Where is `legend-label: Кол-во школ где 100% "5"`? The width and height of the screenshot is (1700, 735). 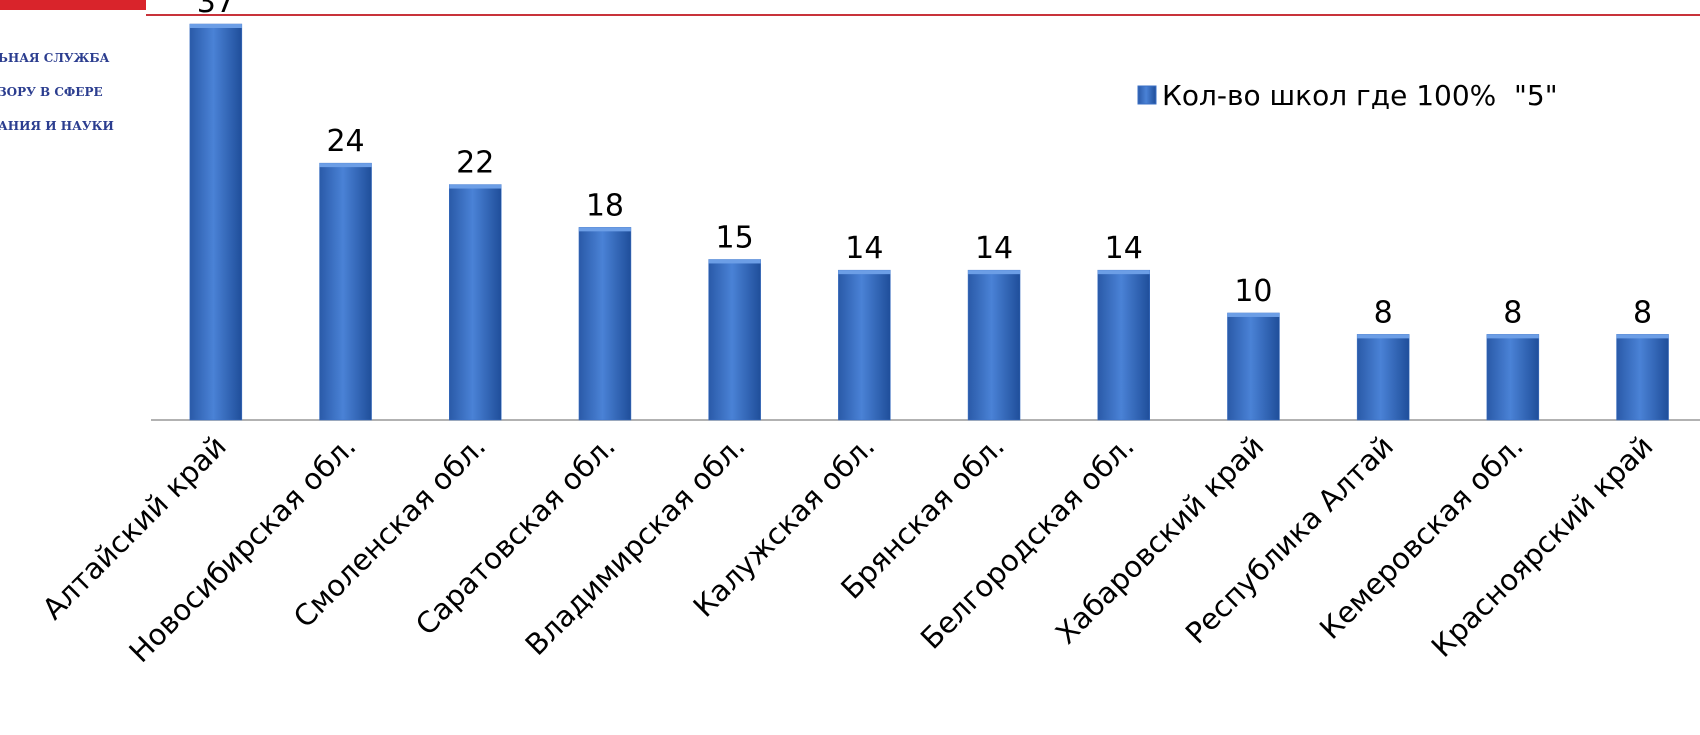 legend-label: Кол-во школ где 100% "5" is located at coordinates (1360, 95).